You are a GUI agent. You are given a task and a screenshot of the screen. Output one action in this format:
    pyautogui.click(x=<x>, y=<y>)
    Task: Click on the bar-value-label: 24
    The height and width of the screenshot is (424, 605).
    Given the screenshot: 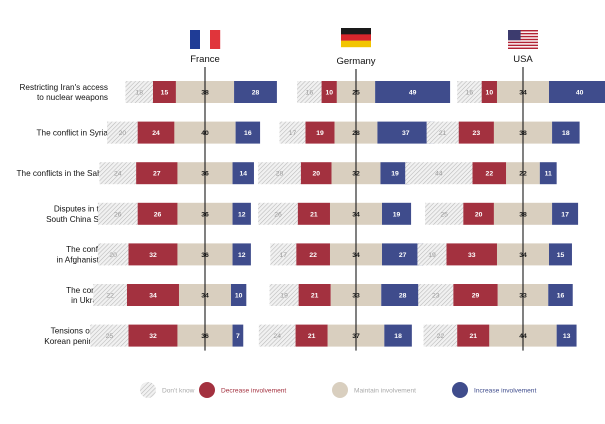 What is the action you would take?
    pyautogui.click(x=277, y=336)
    